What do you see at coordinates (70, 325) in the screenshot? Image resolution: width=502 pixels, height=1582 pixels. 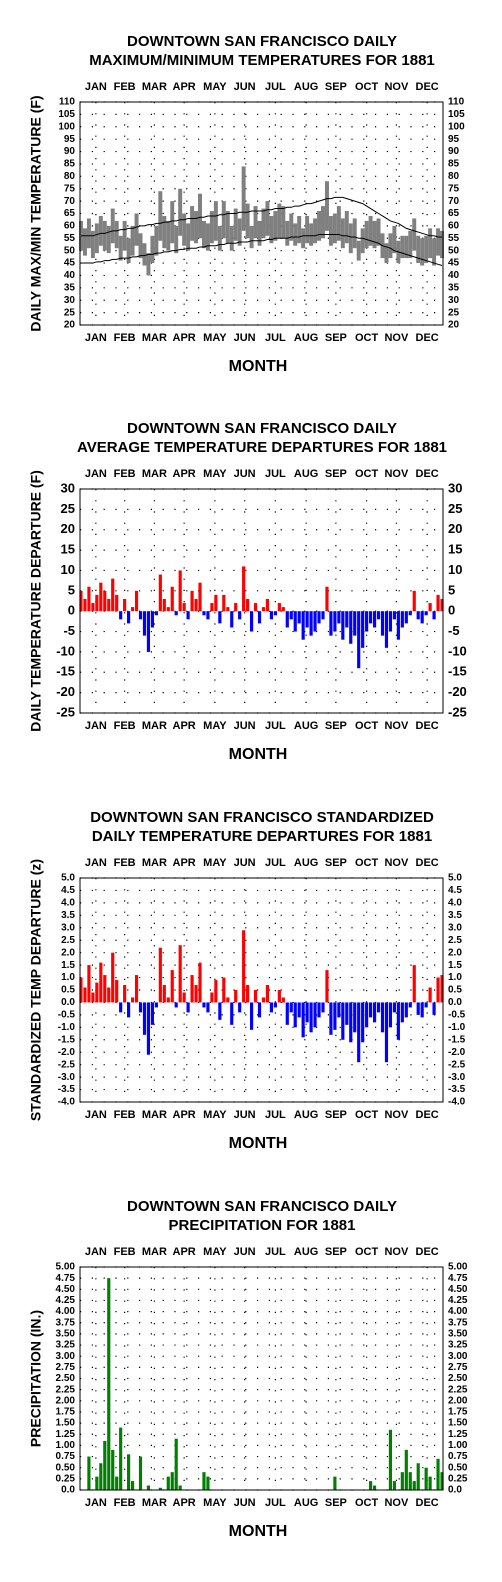 I see `y-tick-label: 20` at bounding box center [70, 325].